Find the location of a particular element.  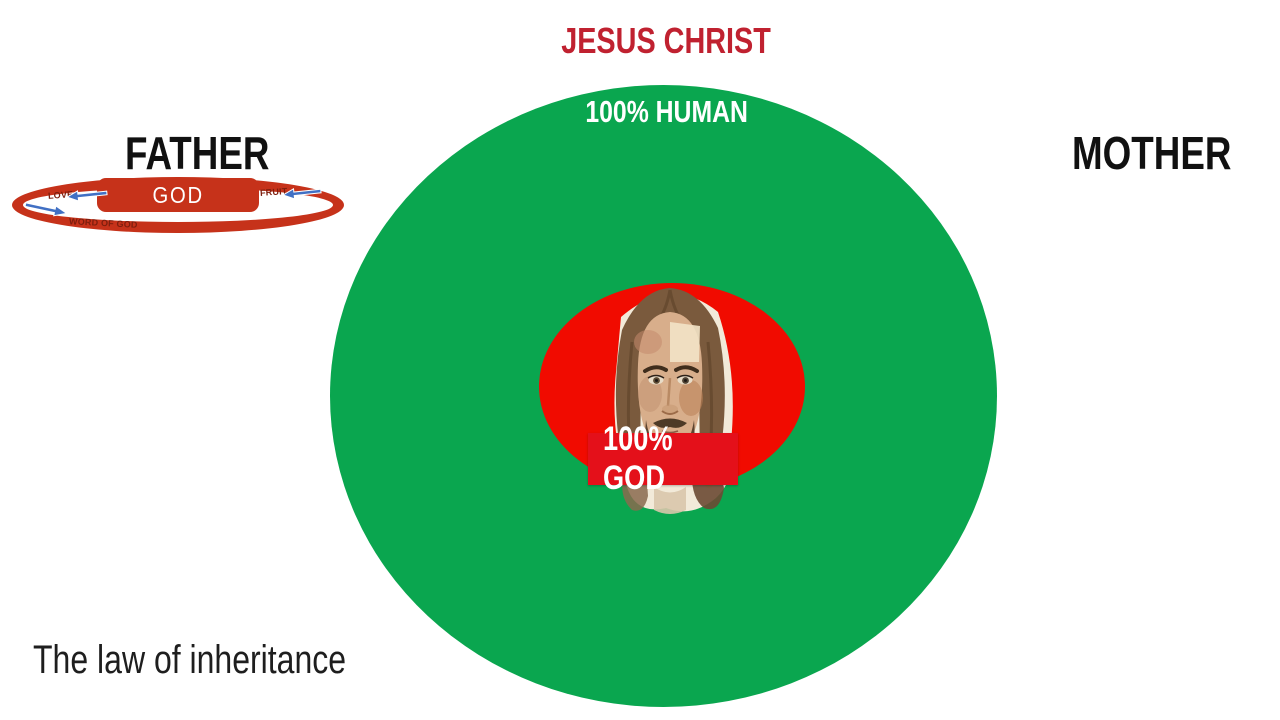

god-label-box: 100% GOD is located at coordinates (663, 458).